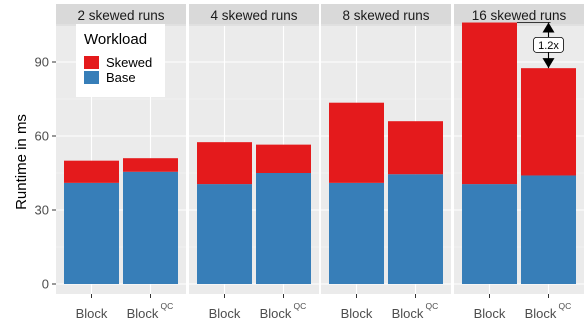 The width and height of the screenshot is (584, 329). What do you see at coordinates (129, 62) in the screenshot?
I see `legend-label-skewed: Skewed` at bounding box center [129, 62].